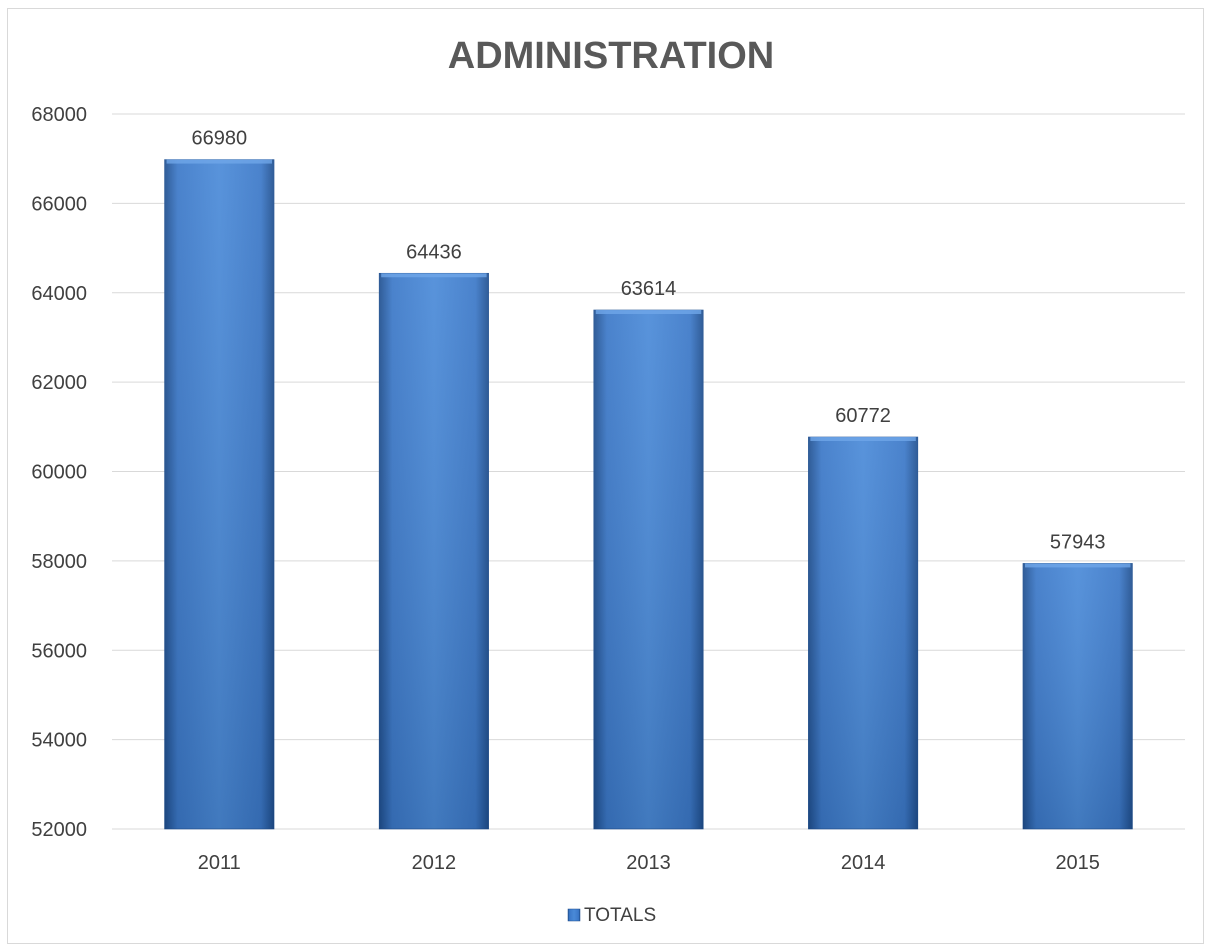  I want to click on legend: TOTALS, so click(611, 915).